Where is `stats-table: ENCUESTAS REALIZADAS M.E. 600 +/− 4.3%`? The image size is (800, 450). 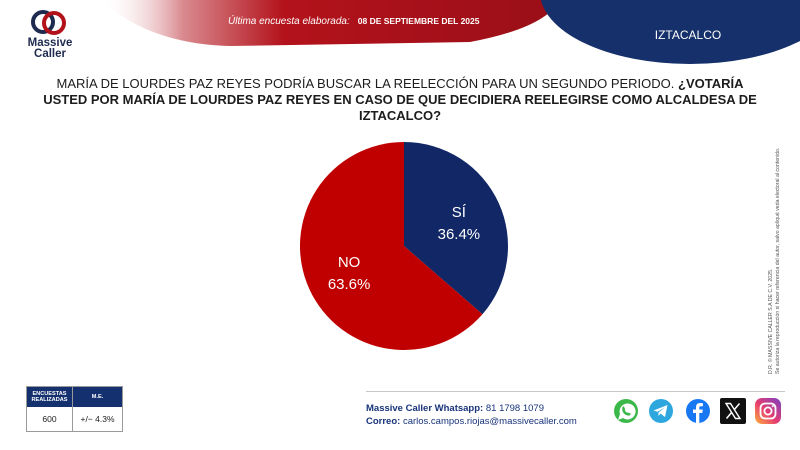
stats-table: ENCUESTAS REALIZADAS M.E. 600 +/− 4.3% is located at coordinates (74, 409).